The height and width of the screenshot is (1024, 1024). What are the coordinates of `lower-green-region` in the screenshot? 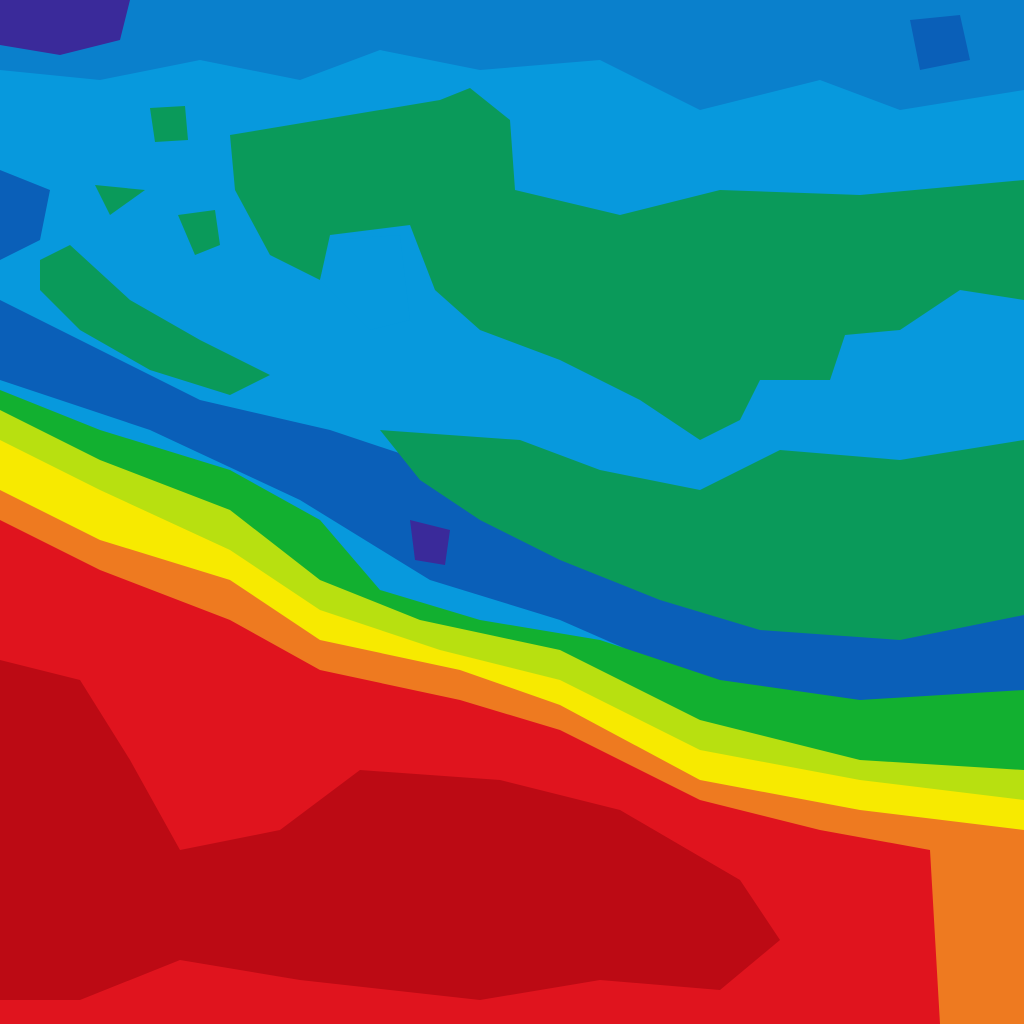 It's located at (702, 535).